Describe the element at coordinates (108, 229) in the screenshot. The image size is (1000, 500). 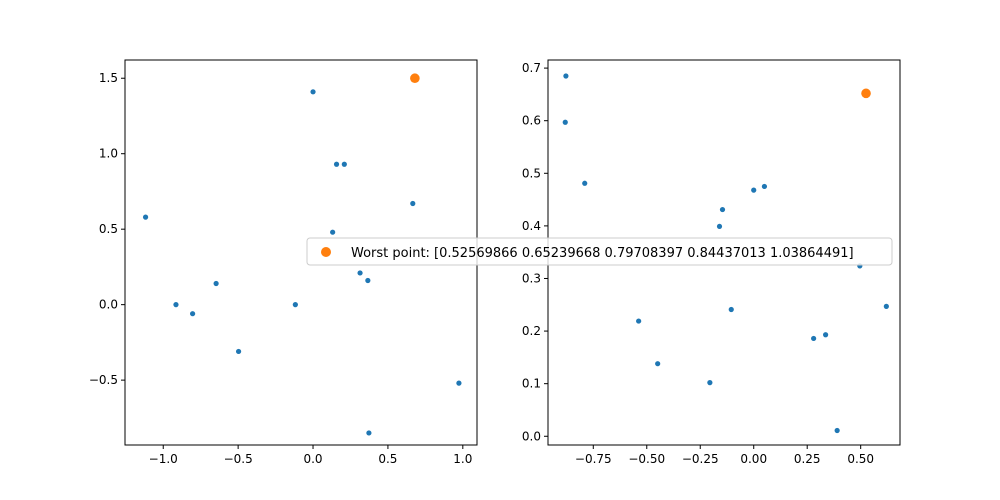
I see `left-y-tick-label: 0.5` at that location.